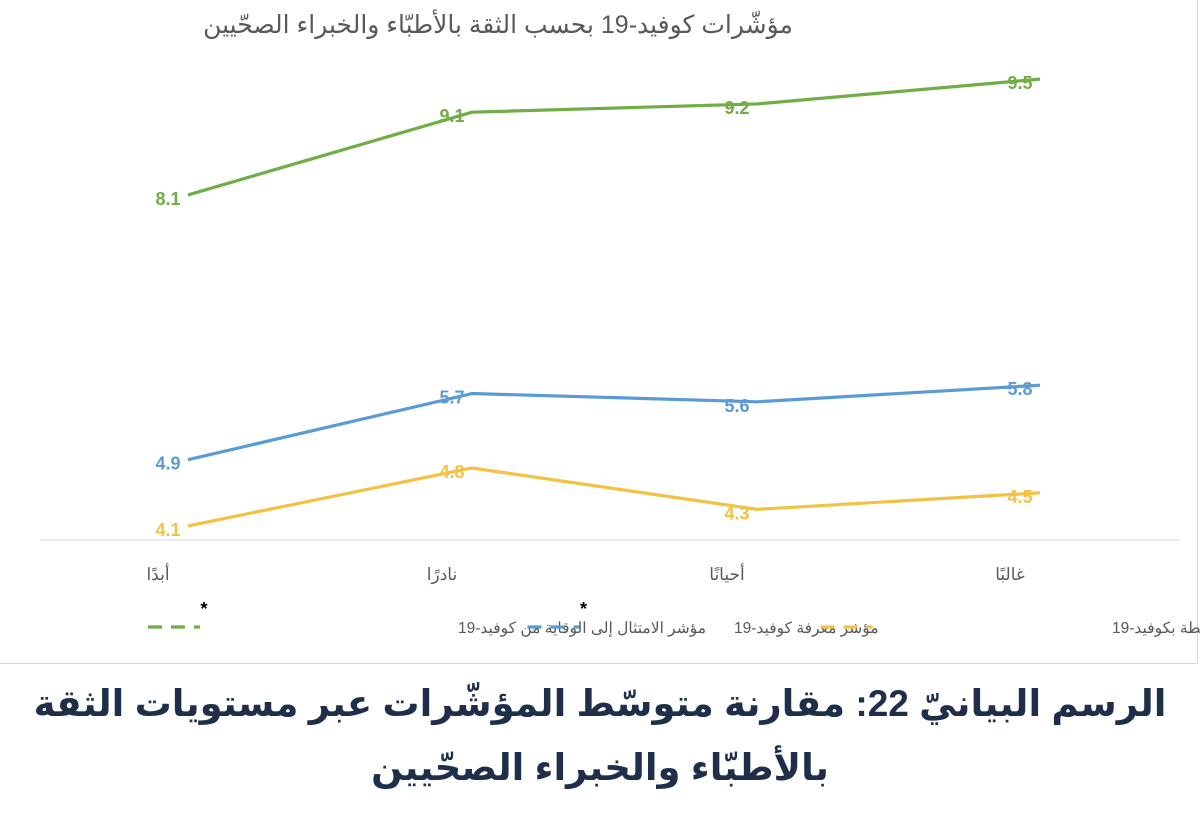 The image size is (1200, 827). I want to click on legend-item-3: مؤشر الخرافات المرتبطة بكوفيد-19, so click(1010, 628).